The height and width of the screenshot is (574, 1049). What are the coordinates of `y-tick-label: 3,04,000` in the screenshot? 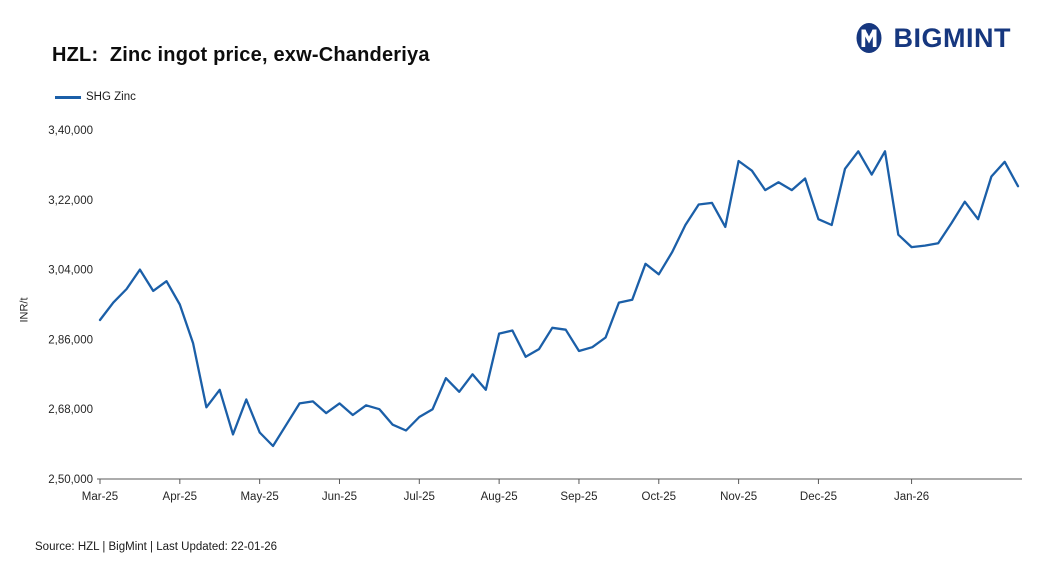 It's located at (70, 271).